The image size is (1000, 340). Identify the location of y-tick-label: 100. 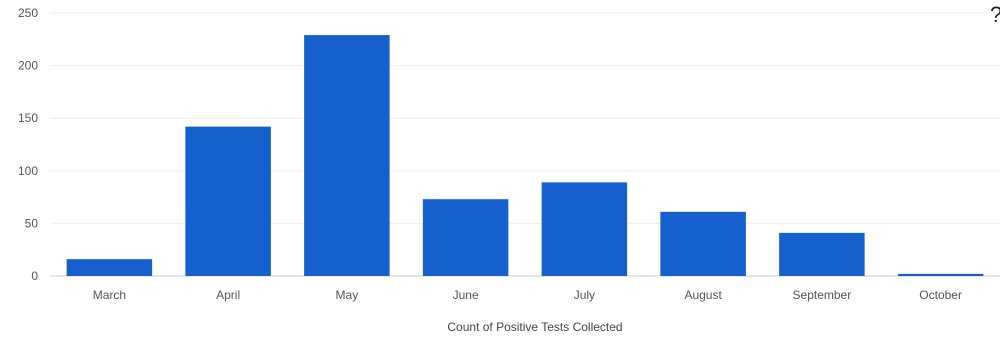
(28, 171).